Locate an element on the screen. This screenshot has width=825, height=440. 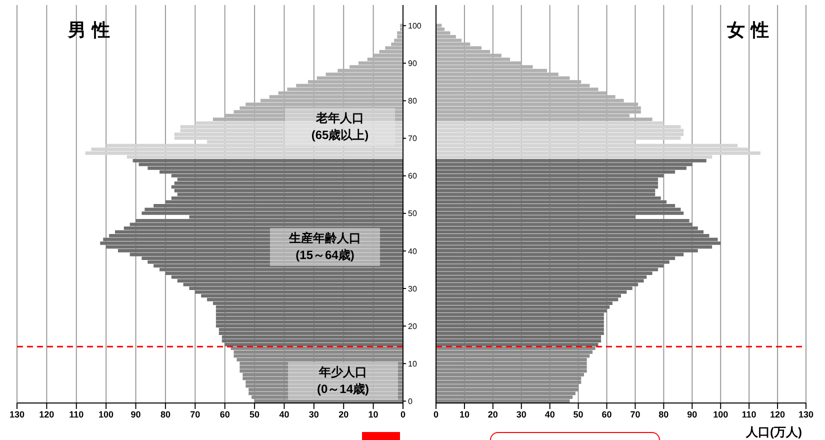
x-axis-title: 人口(万人) is located at coordinates (773, 432).